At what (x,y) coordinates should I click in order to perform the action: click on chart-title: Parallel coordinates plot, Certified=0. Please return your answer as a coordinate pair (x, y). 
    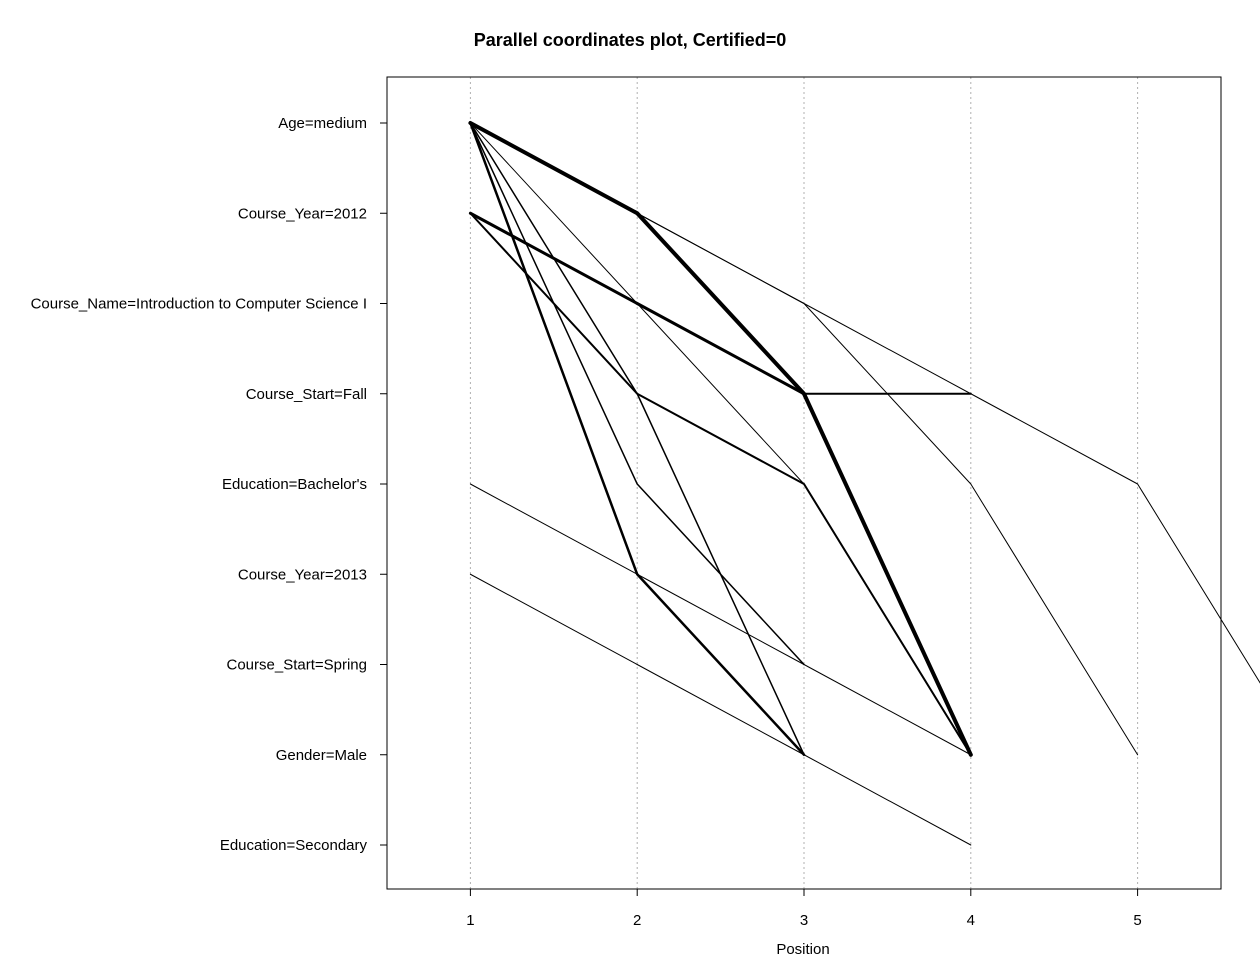
    Looking at the image, I should click on (630, 40).